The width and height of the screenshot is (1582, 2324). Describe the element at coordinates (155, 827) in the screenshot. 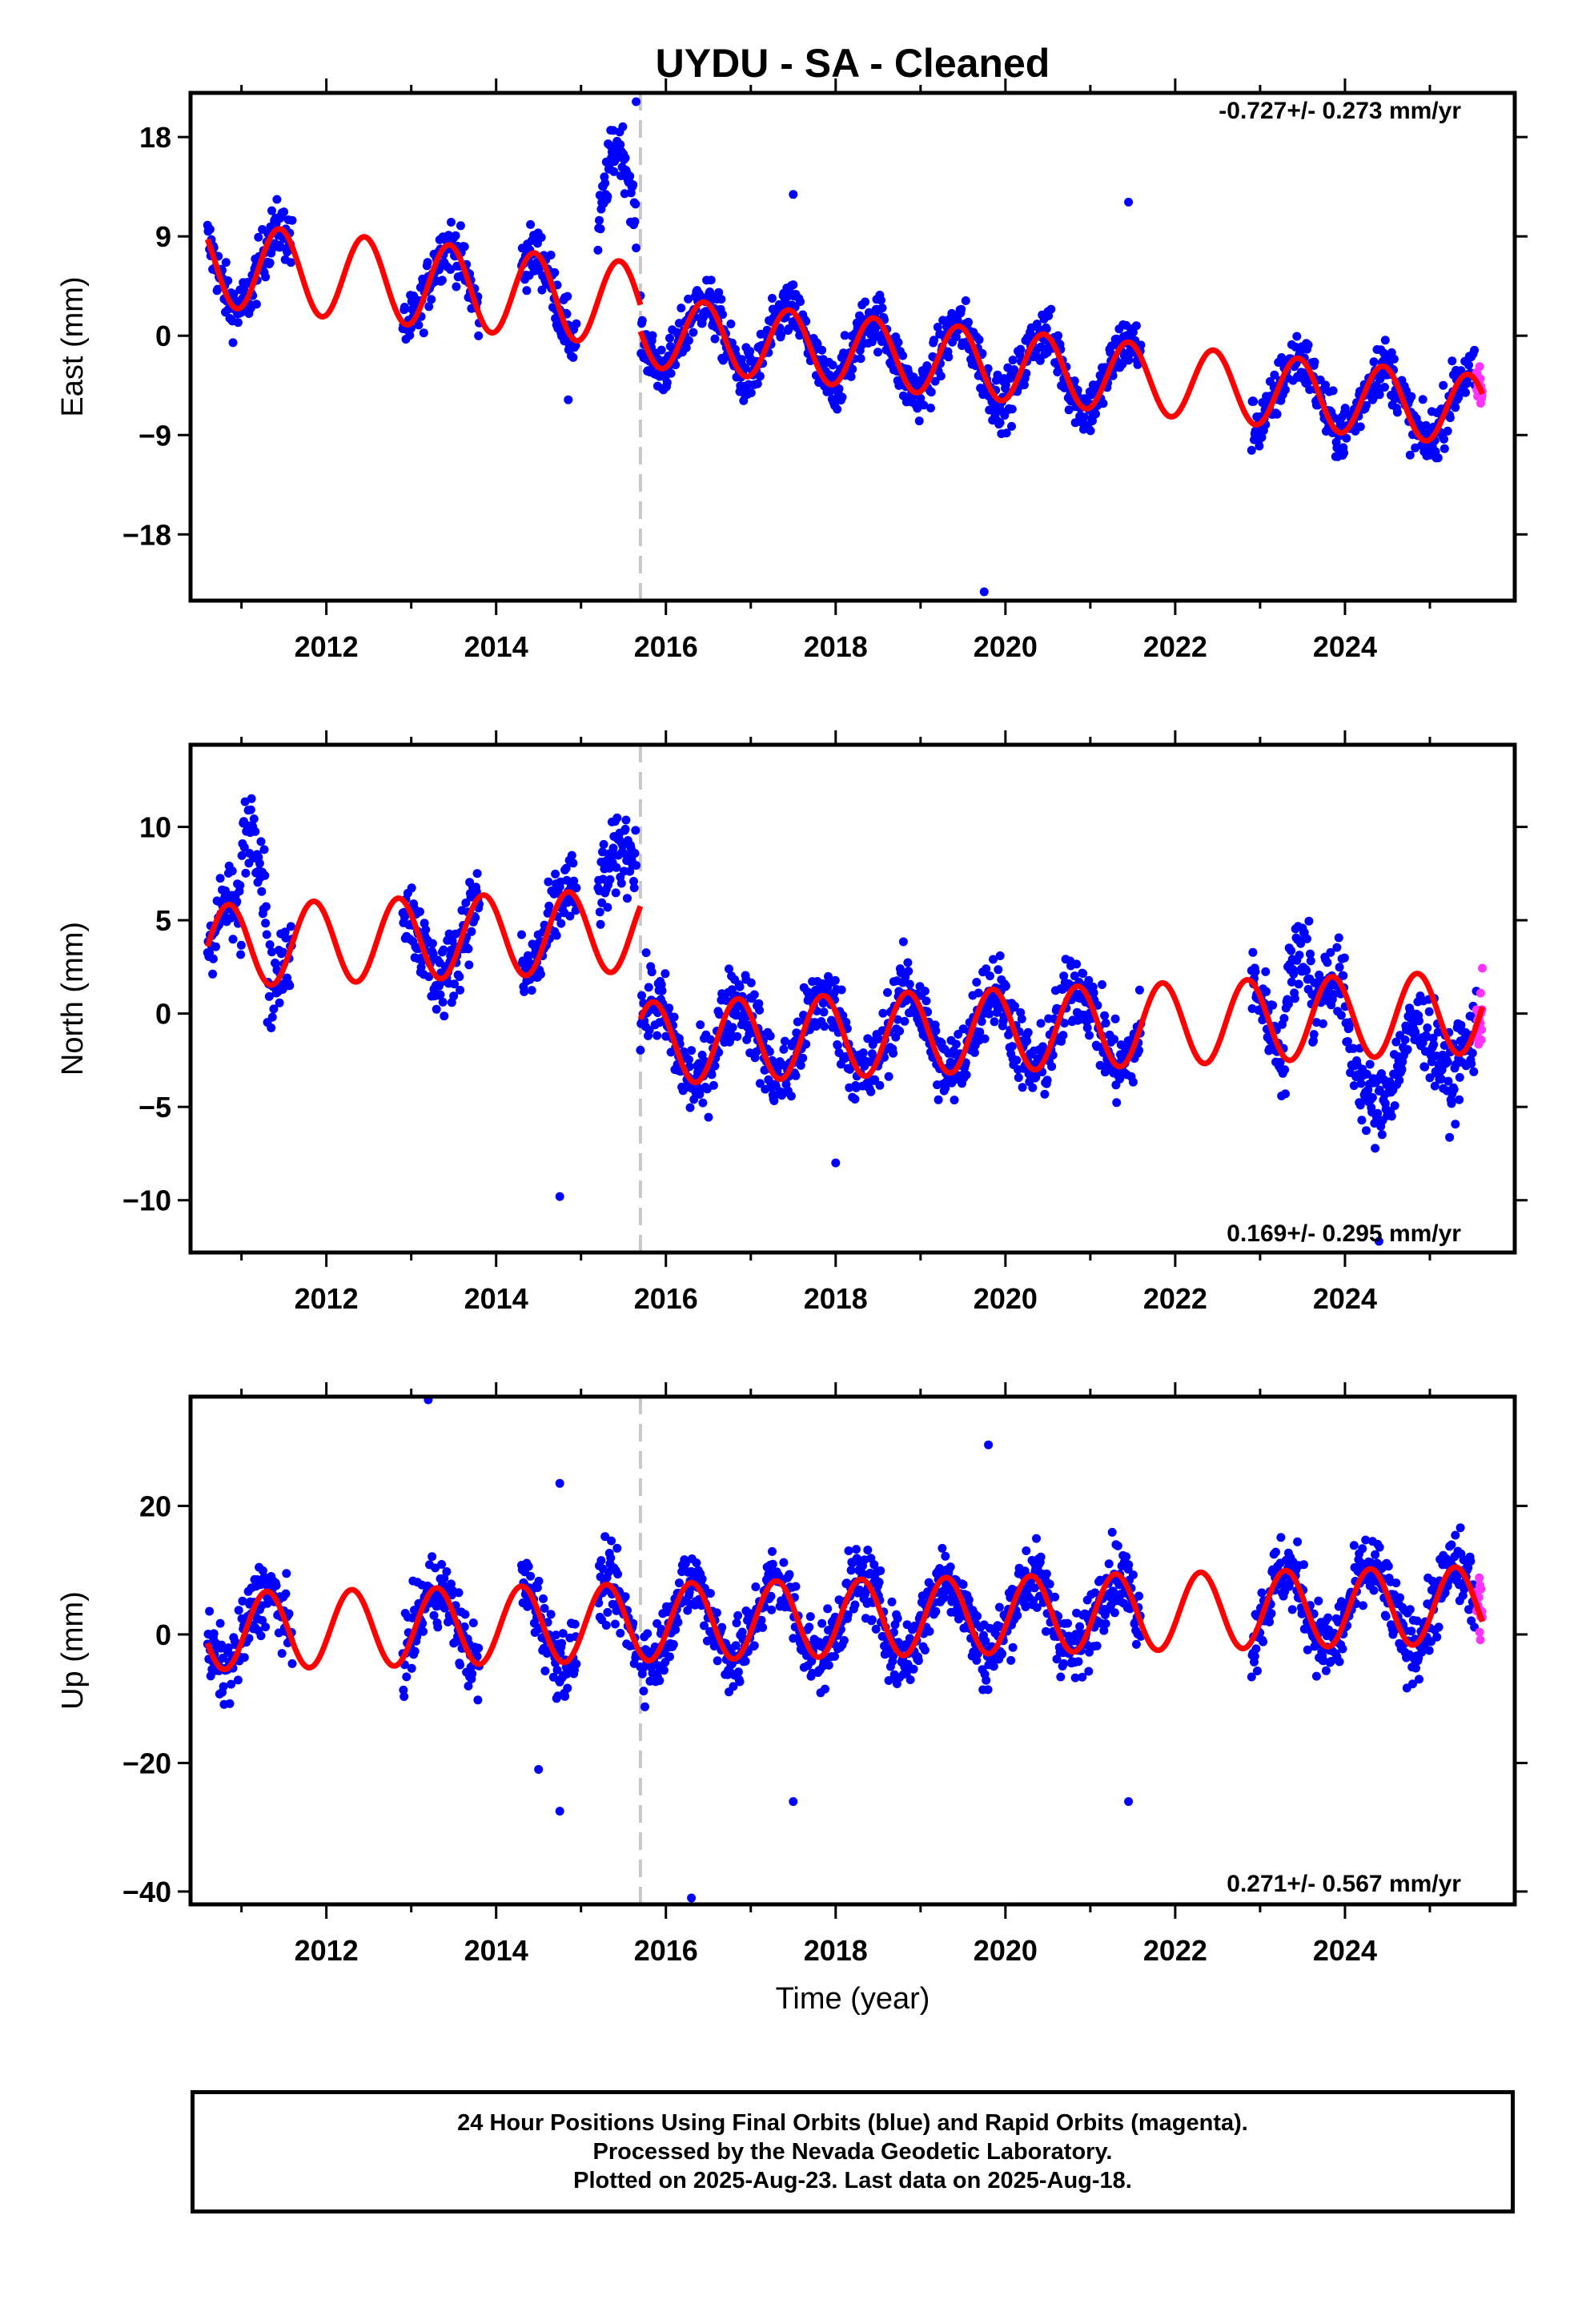

I see `y-tick-label: 10` at that location.